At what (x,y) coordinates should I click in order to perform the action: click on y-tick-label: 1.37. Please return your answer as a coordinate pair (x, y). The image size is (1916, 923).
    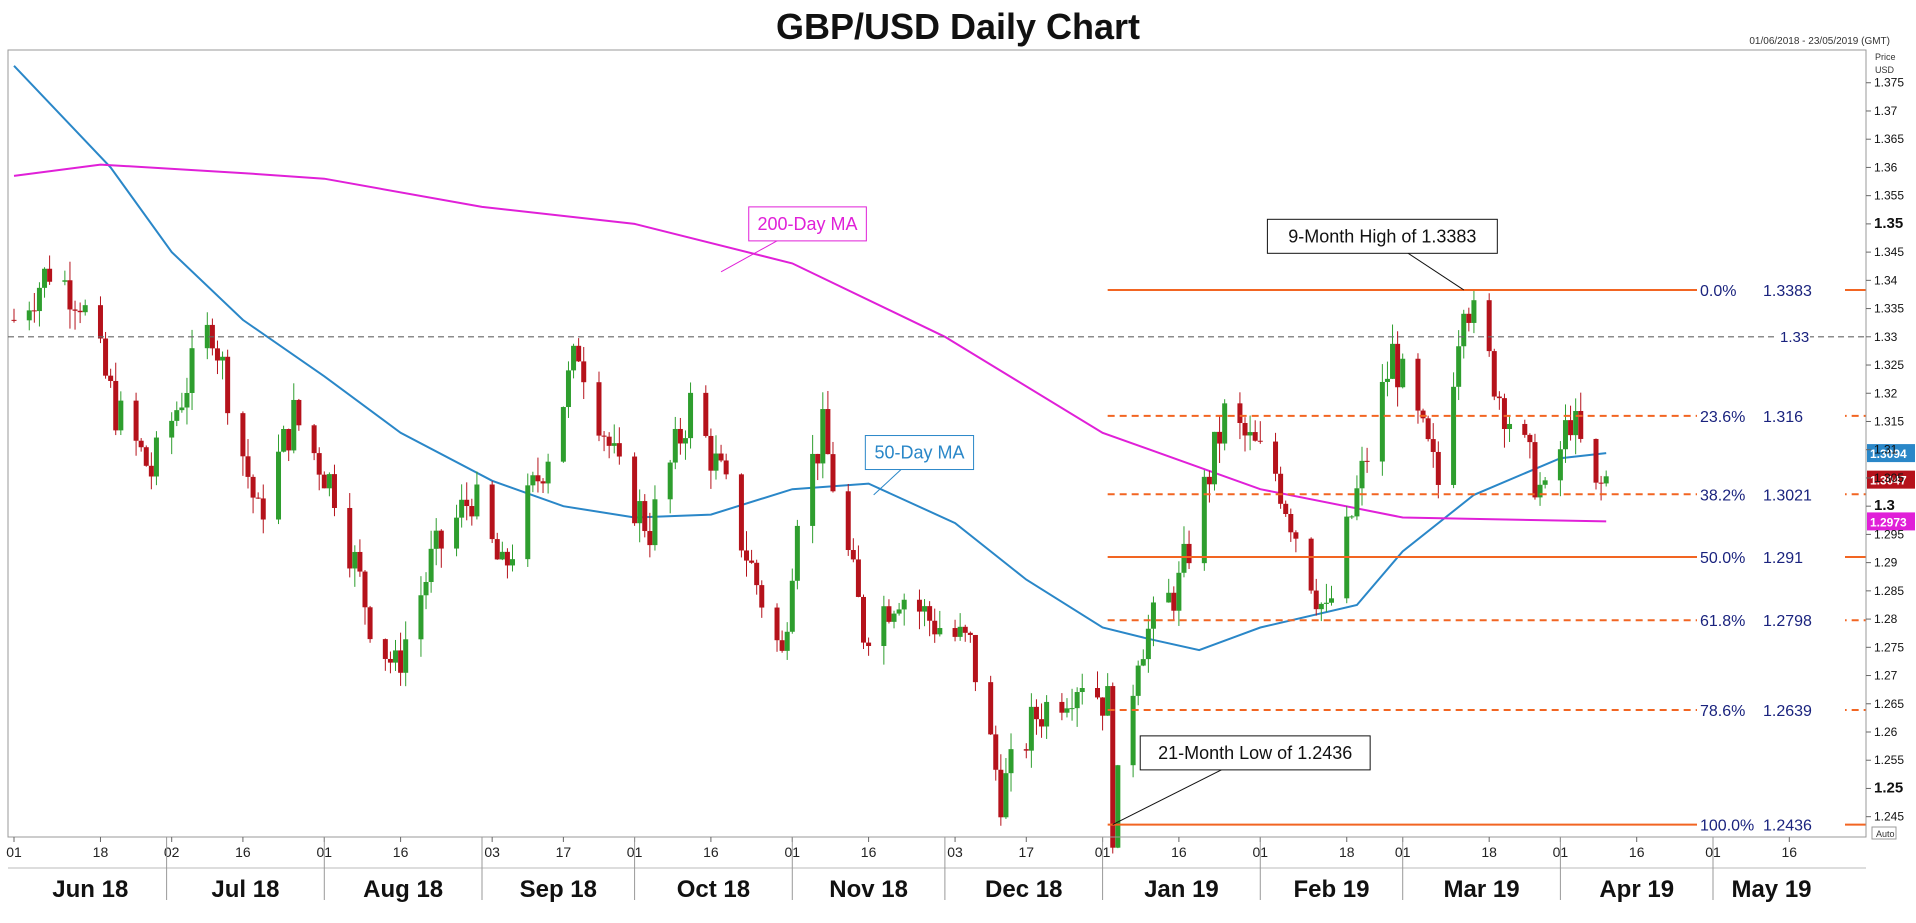
    Looking at the image, I should click on (1886, 111).